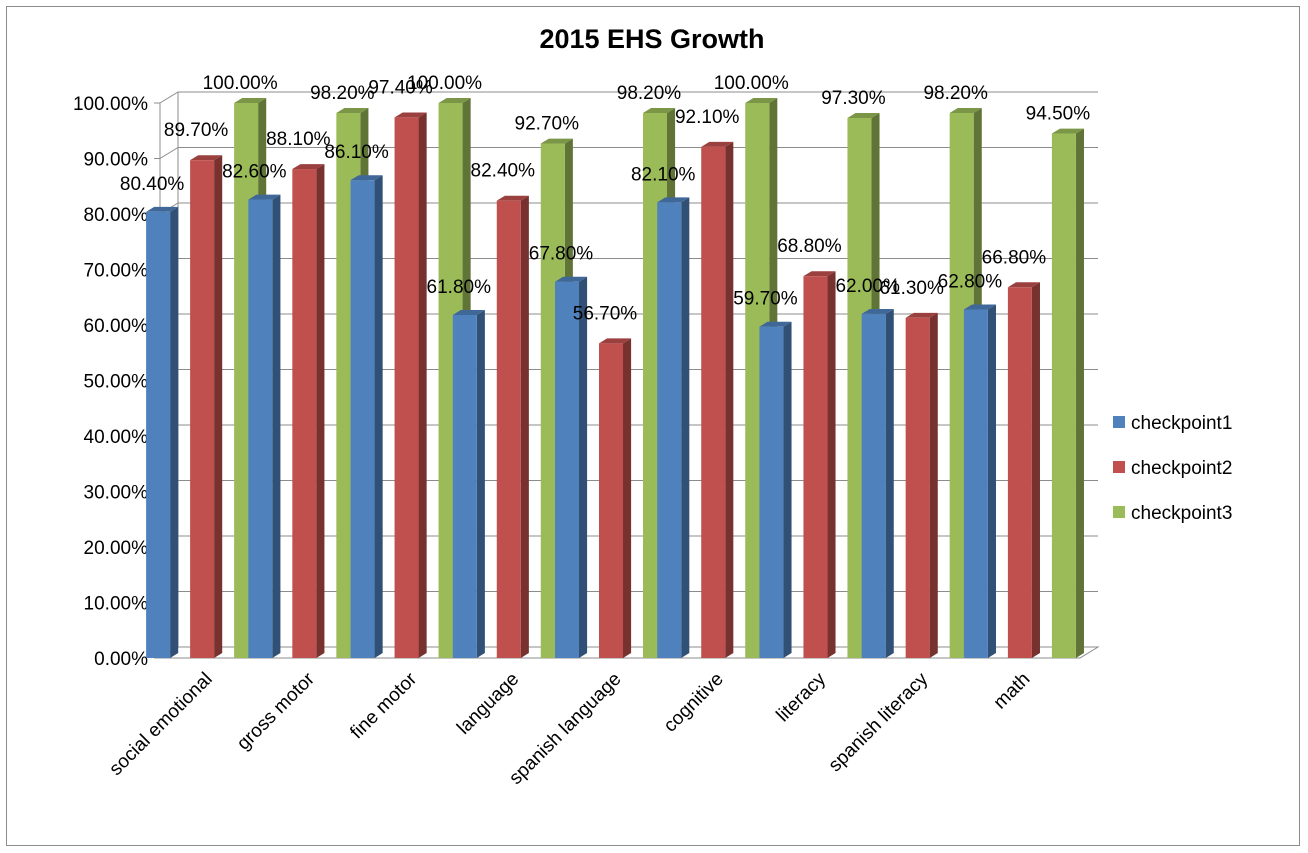  I want to click on data-label-checkpoint2: 66.80%, so click(1014, 257).